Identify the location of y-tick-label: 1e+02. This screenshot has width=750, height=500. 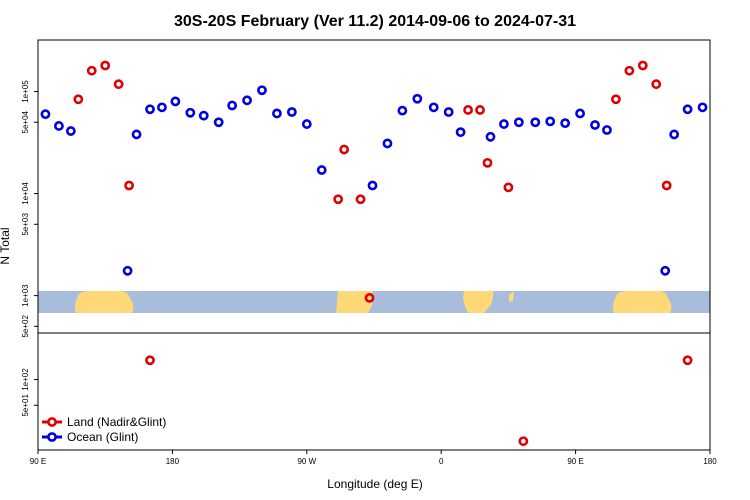
(25, 379).